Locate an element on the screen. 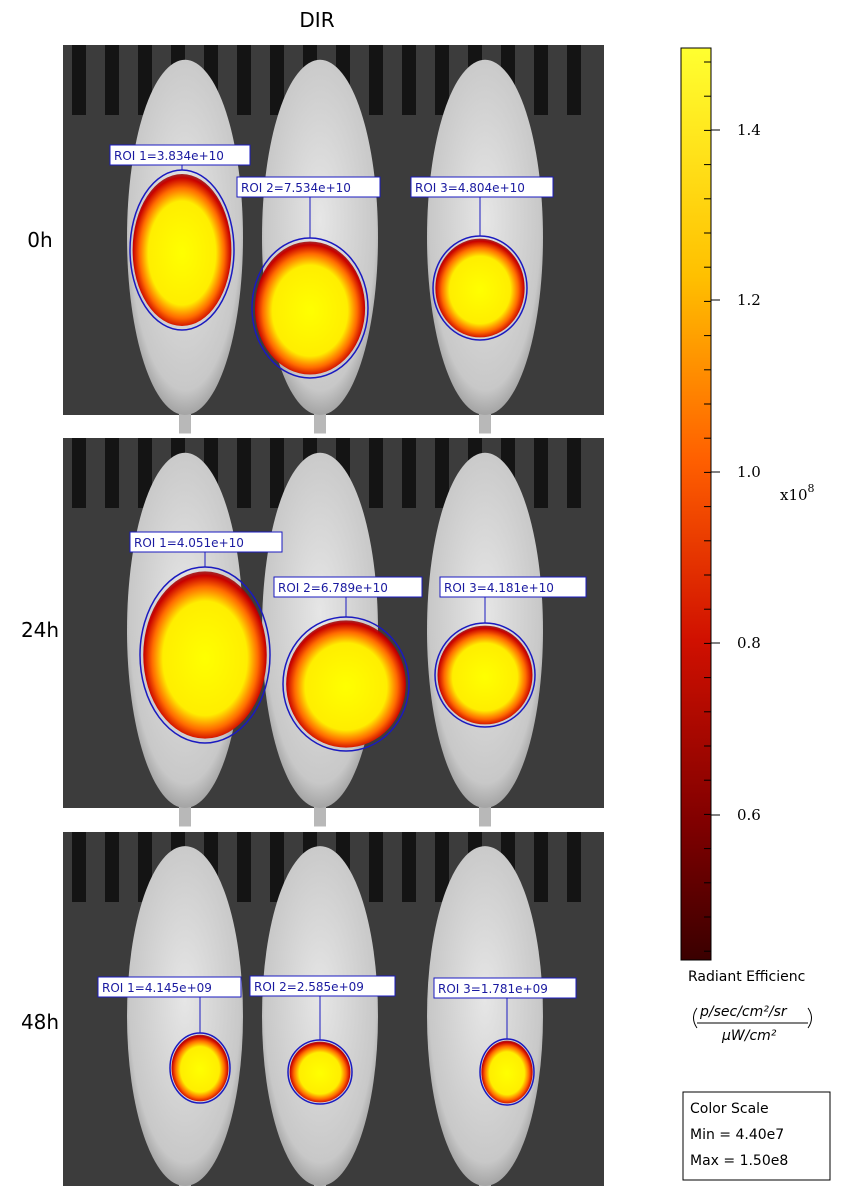 The width and height of the screenshot is (844, 1186). unit-denominator: μW/cm² is located at coordinates (749, 1036).